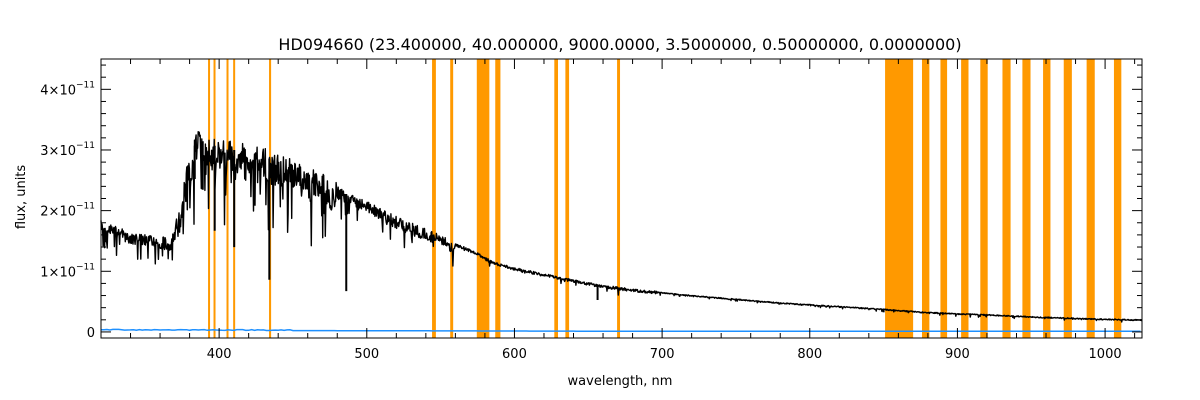 Image resolution: width=1200 pixels, height=400 pixels. What do you see at coordinates (219, 354) in the screenshot?
I see `x-tick-label: 400` at bounding box center [219, 354].